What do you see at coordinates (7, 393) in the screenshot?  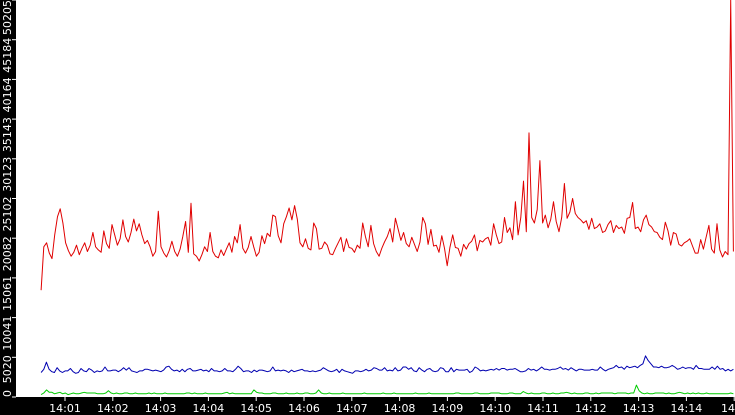 I see `y-tick-label: 0` at bounding box center [7, 393].